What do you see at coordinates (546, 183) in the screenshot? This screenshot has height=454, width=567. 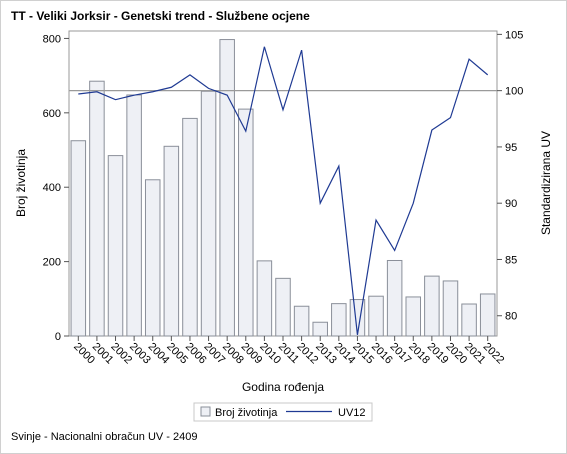 I see `y-axis-right-label: Standardizirana UV` at bounding box center [546, 183].